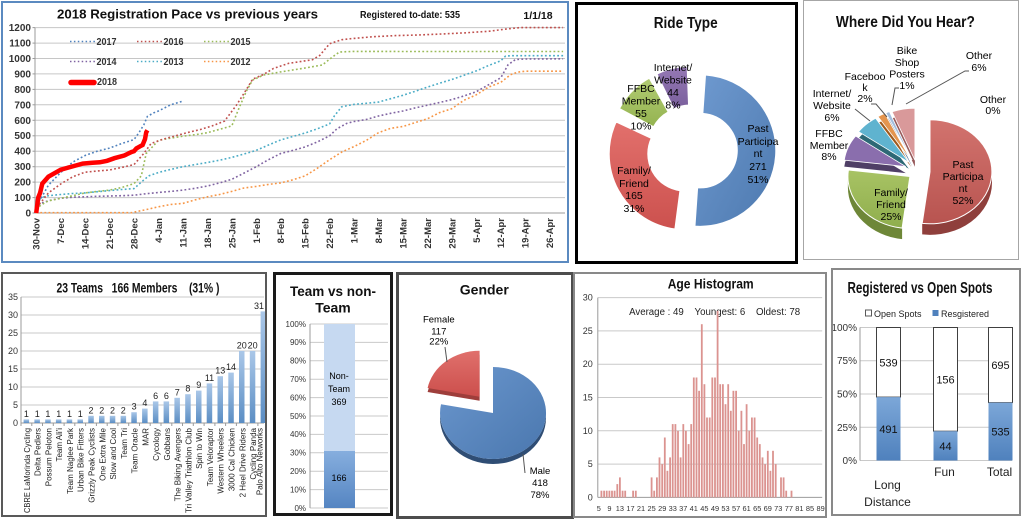 The width and height of the screenshot is (1024, 521). Describe the element at coordinates (962, 165) in the screenshot. I see `svg-text: Past` at that location.